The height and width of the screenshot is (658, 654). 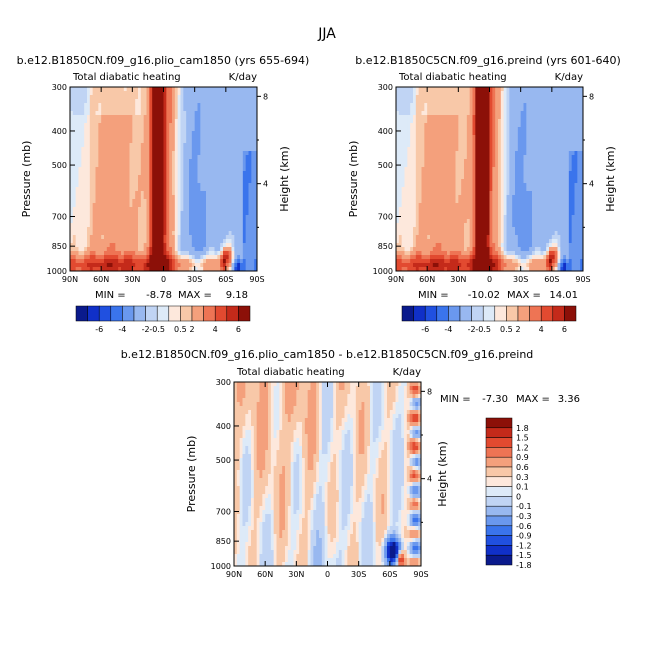 What do you see at coordinates (59, 131) in the screenshot?
I see `y-tick-label: 400` at bounding box center [59, 131].